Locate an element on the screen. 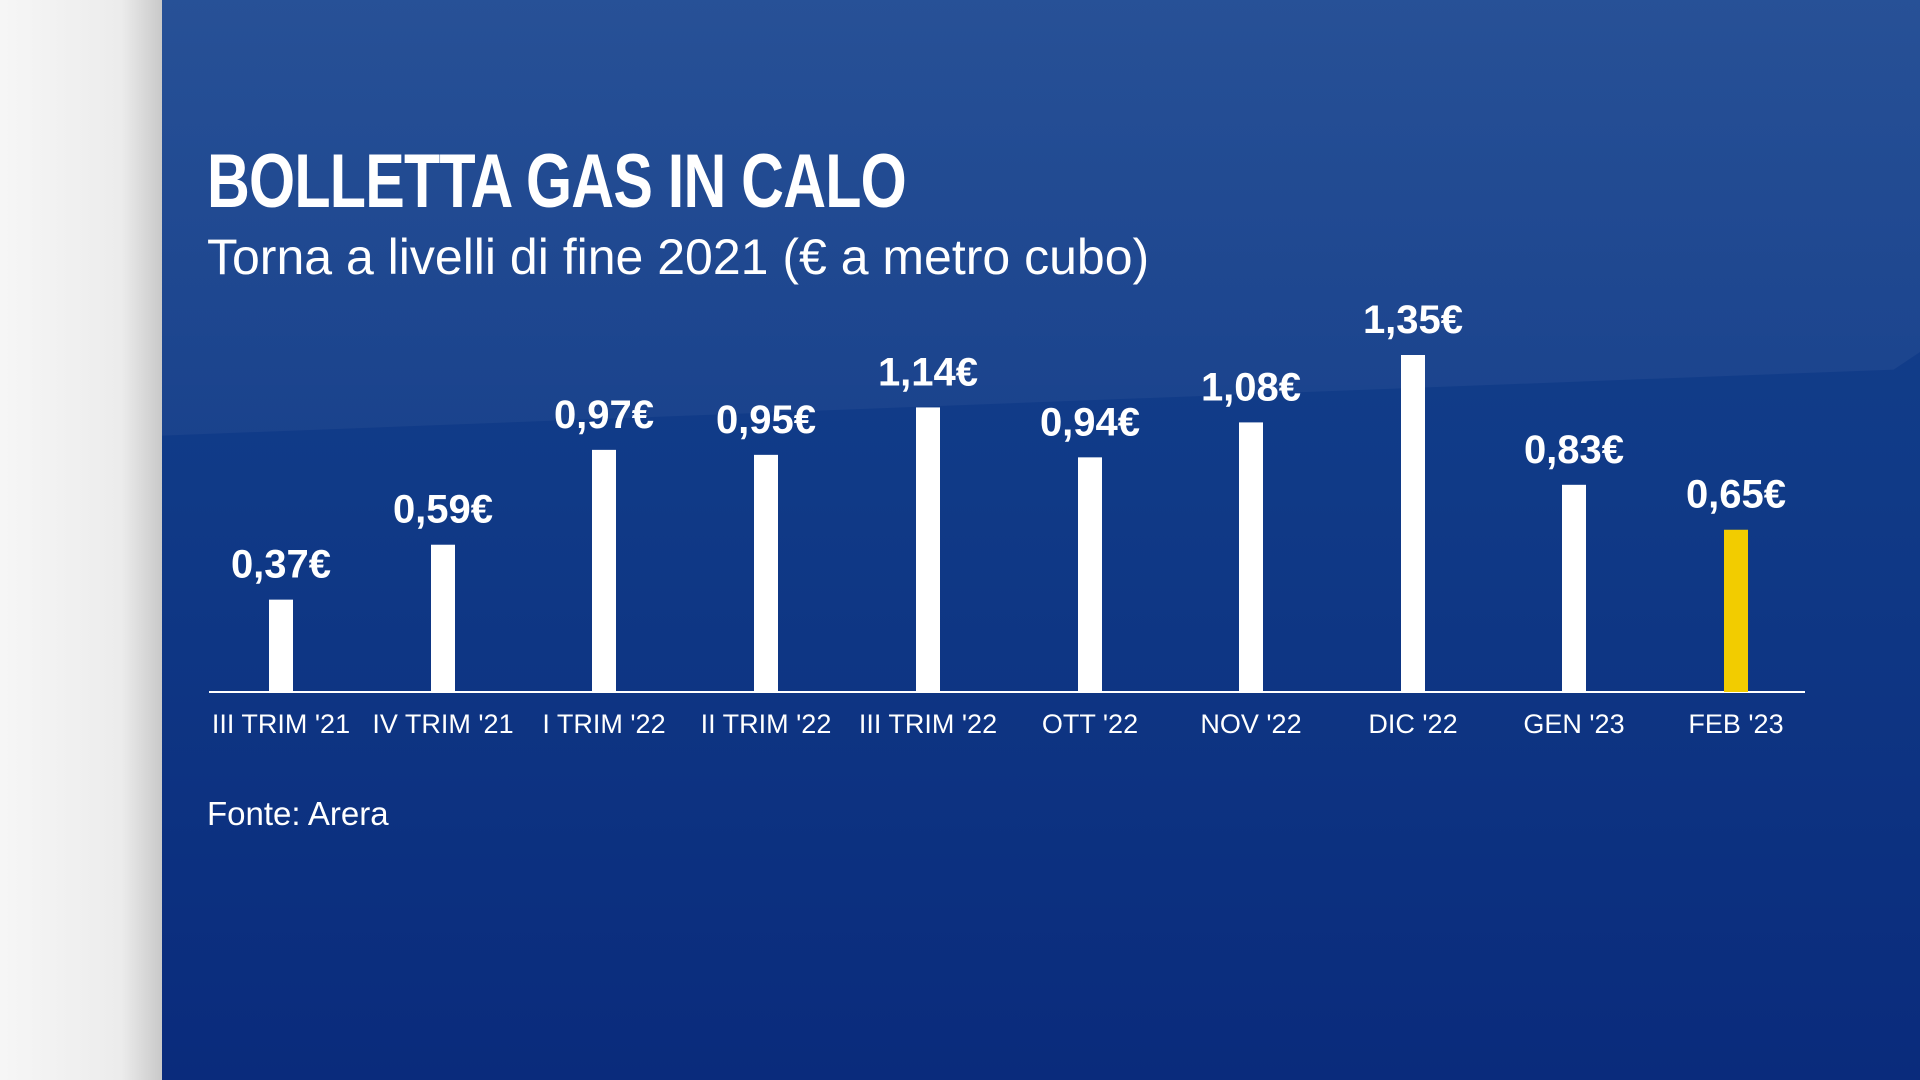 This screenshot has width=1920, height=1080. category-label-9: FEB '23 is located at coordinates (1735, 724).